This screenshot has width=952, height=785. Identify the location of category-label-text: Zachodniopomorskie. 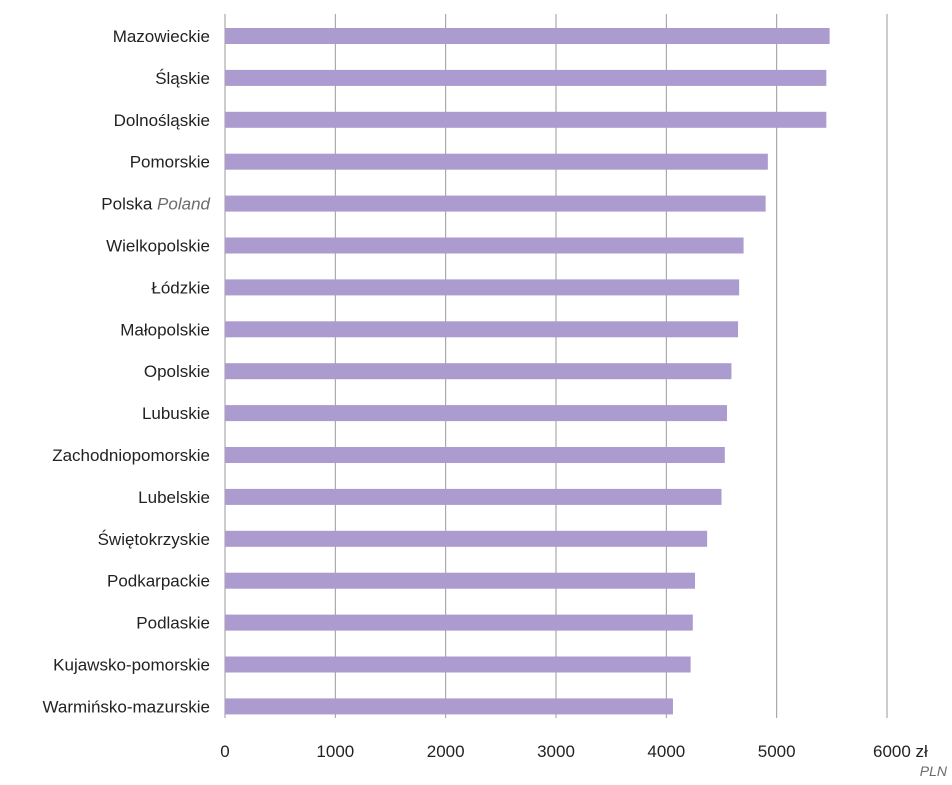
(131, 455).